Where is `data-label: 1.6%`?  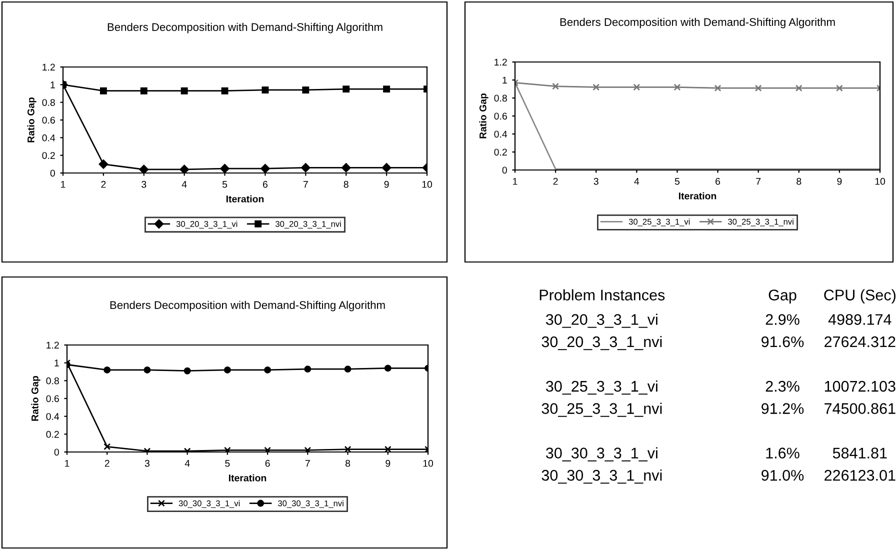 data-label: 1.6% is located at coordinates (783, 453).